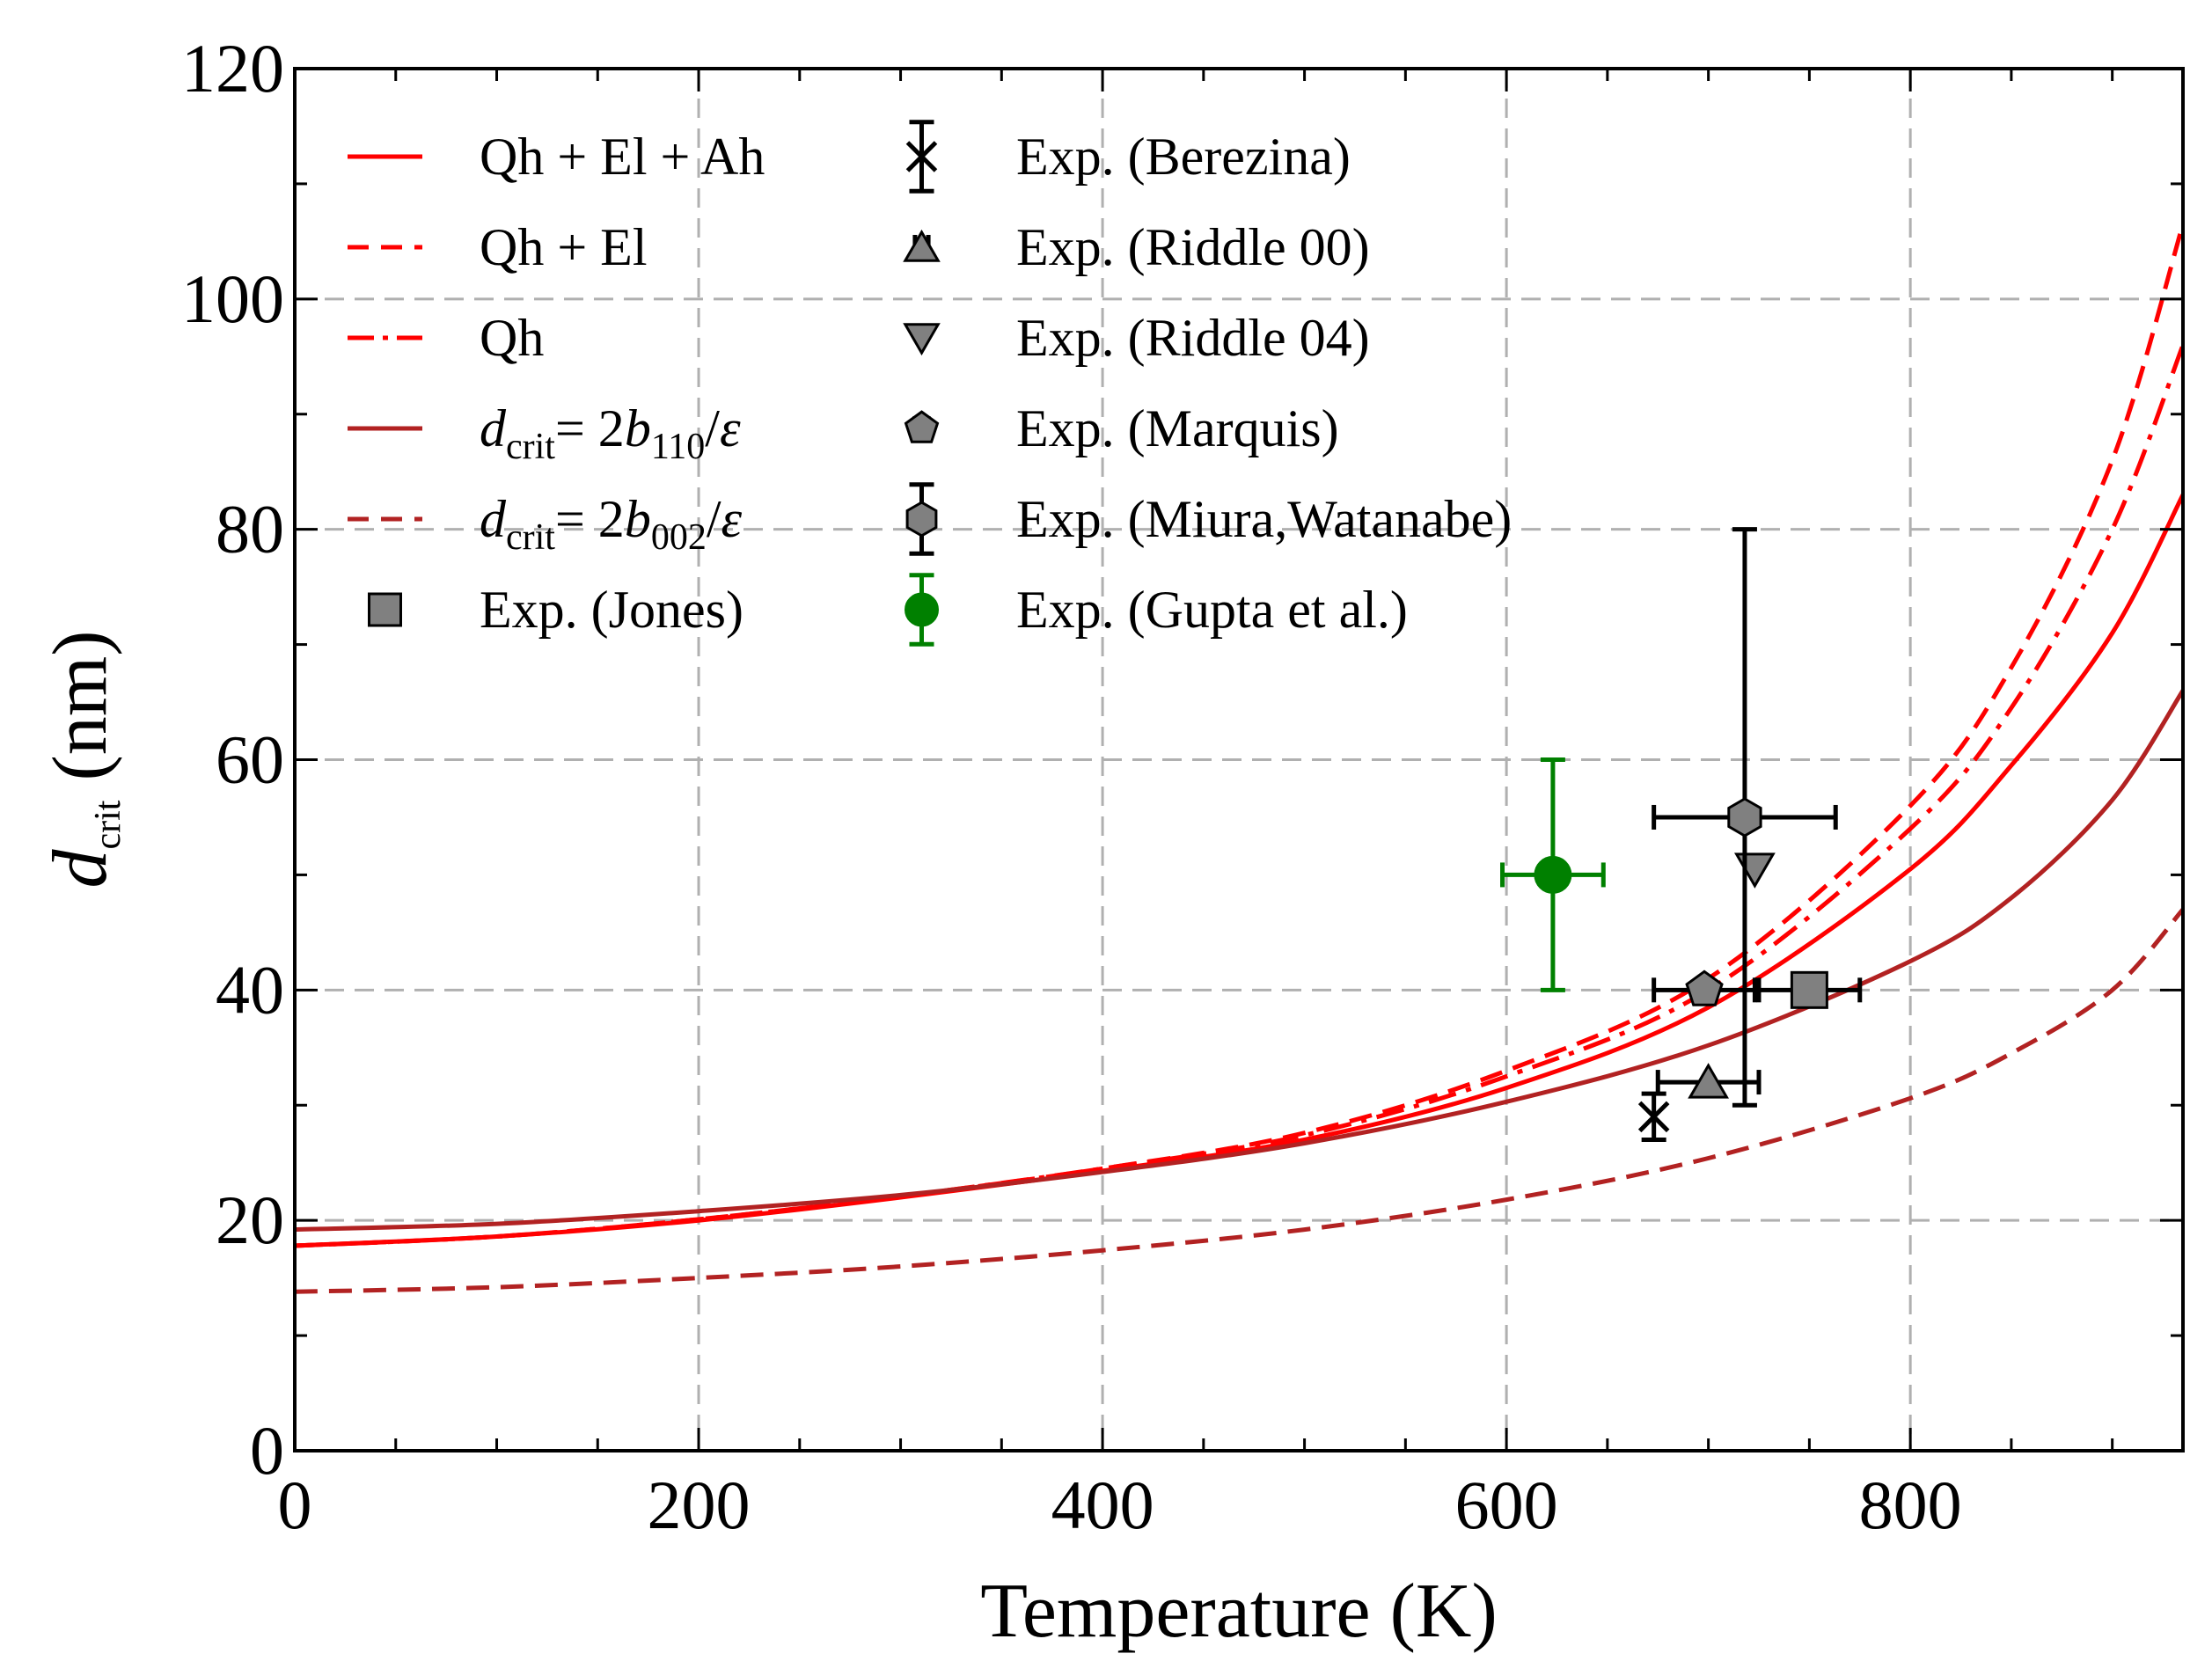 Image resolution: width=2212 pixels, height=1661 pixels. What do you see at coordinates (1183, 157) in the screenshot?
I see `legend-exp-label-2: Exp. (Berezina)` at bounding box center [1183, 157].